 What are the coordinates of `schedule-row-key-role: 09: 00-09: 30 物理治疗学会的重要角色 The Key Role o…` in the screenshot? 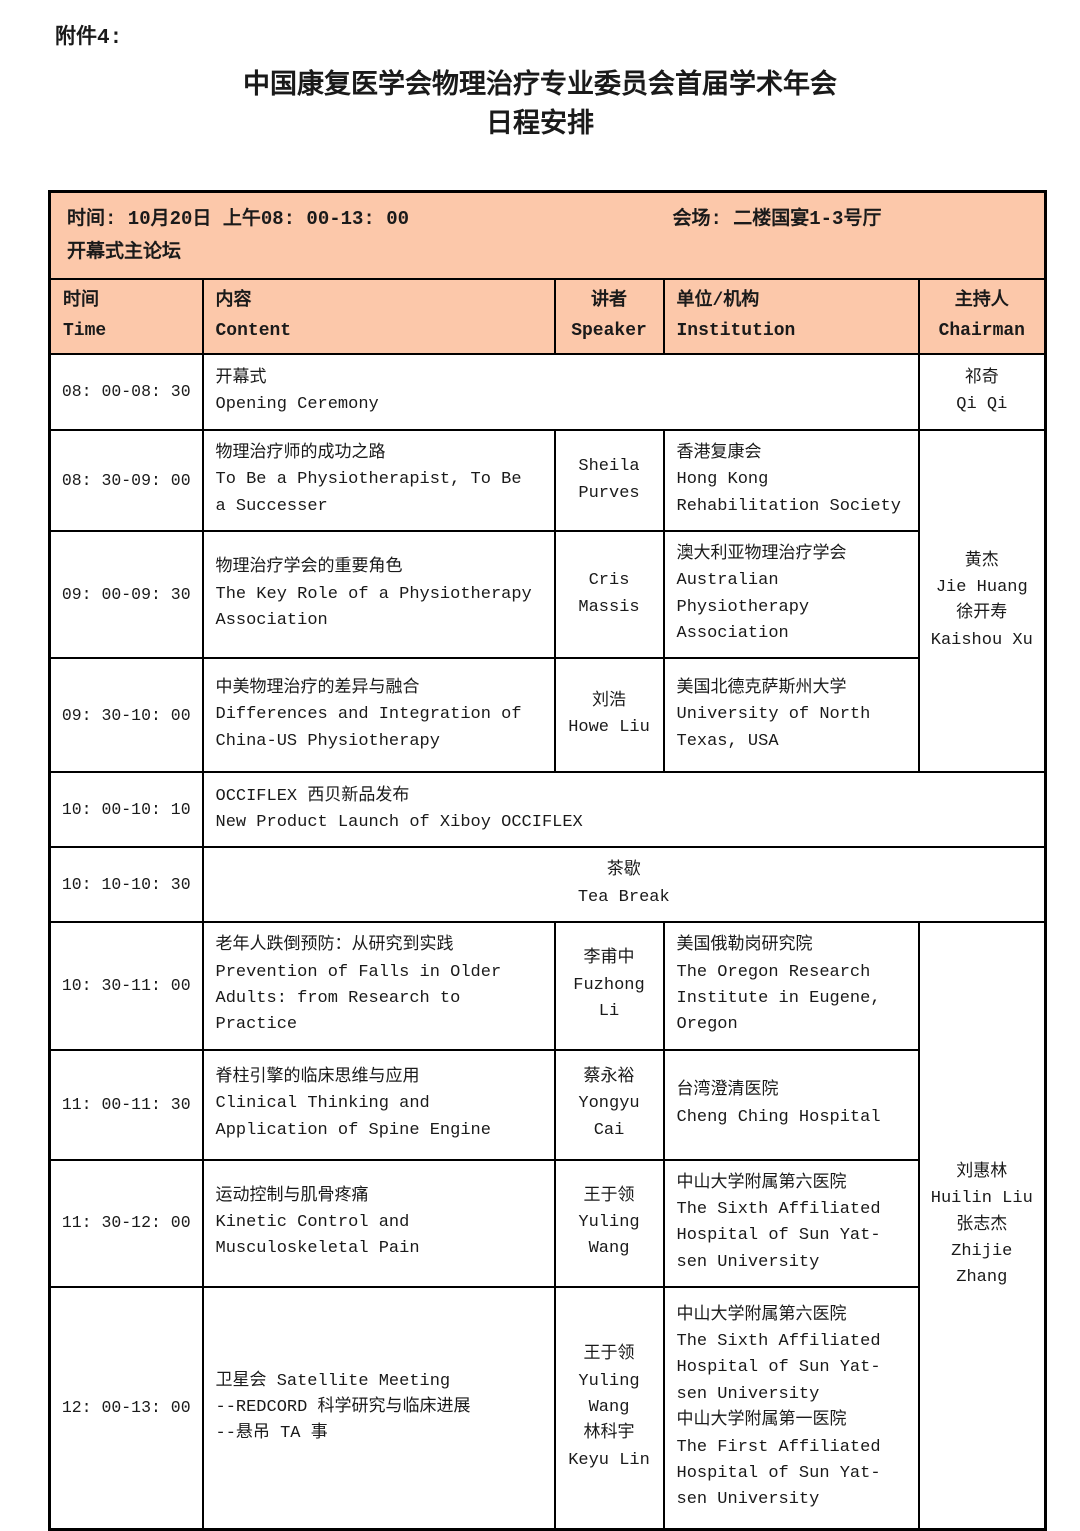 It's located at (547, 595).